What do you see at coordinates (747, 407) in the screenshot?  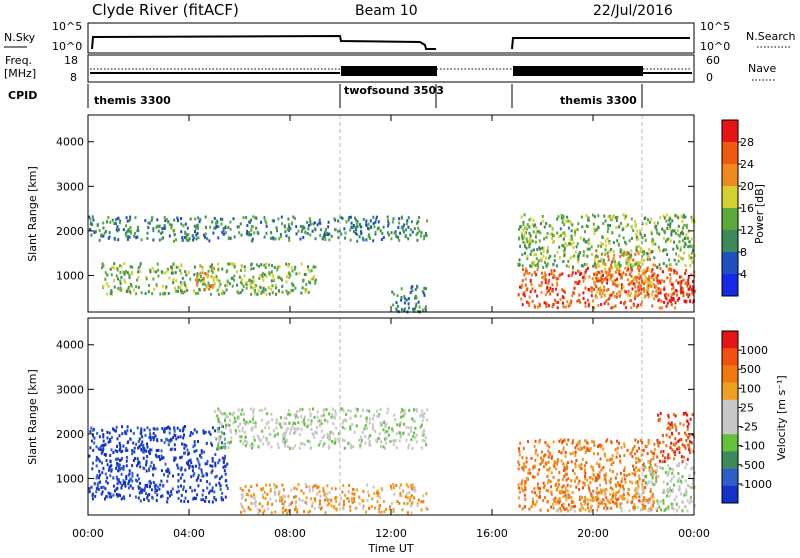 I see `colorbar-tick-label: 25` at bounding box center [747, 407].